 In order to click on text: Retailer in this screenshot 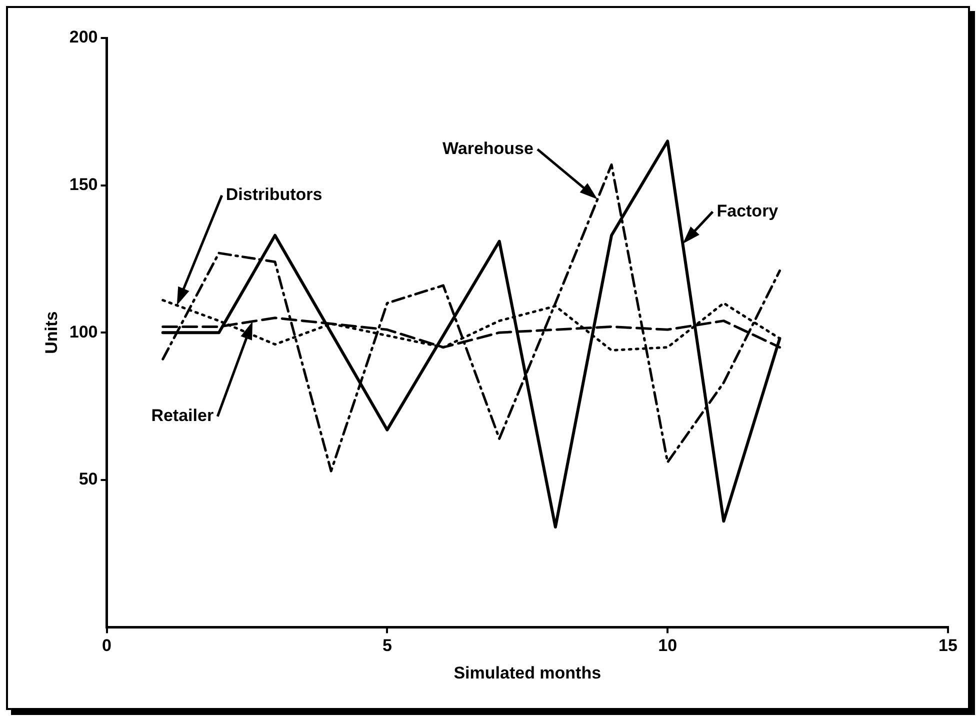, I will do `click(182, 416)`.